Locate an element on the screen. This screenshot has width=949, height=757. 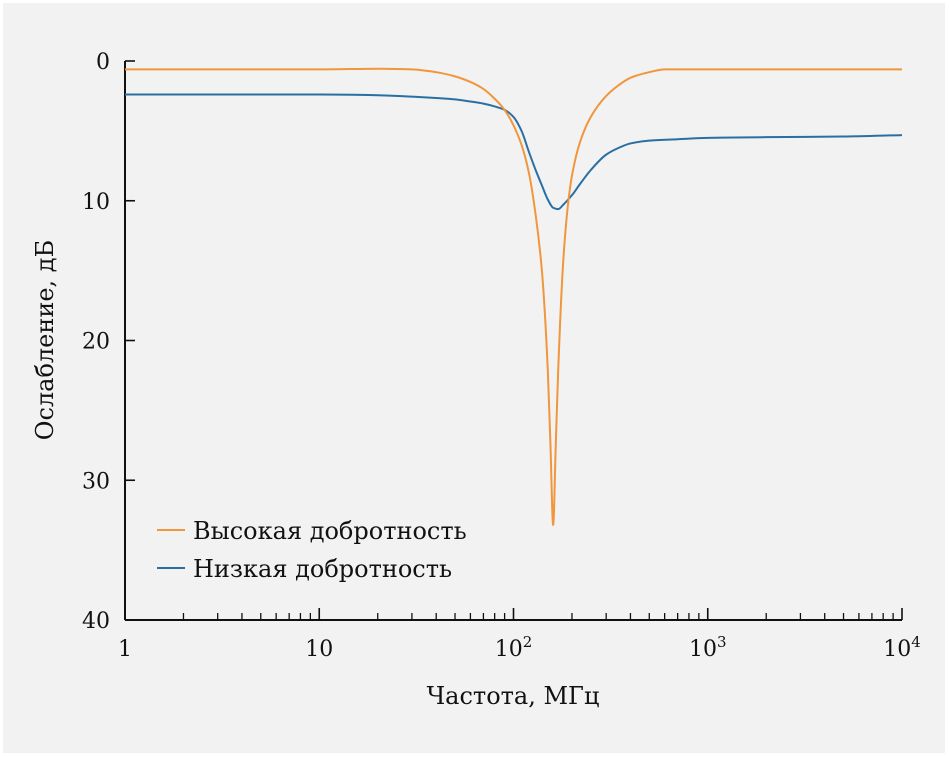
series-line-low-q is located at coordinates (514, 152).